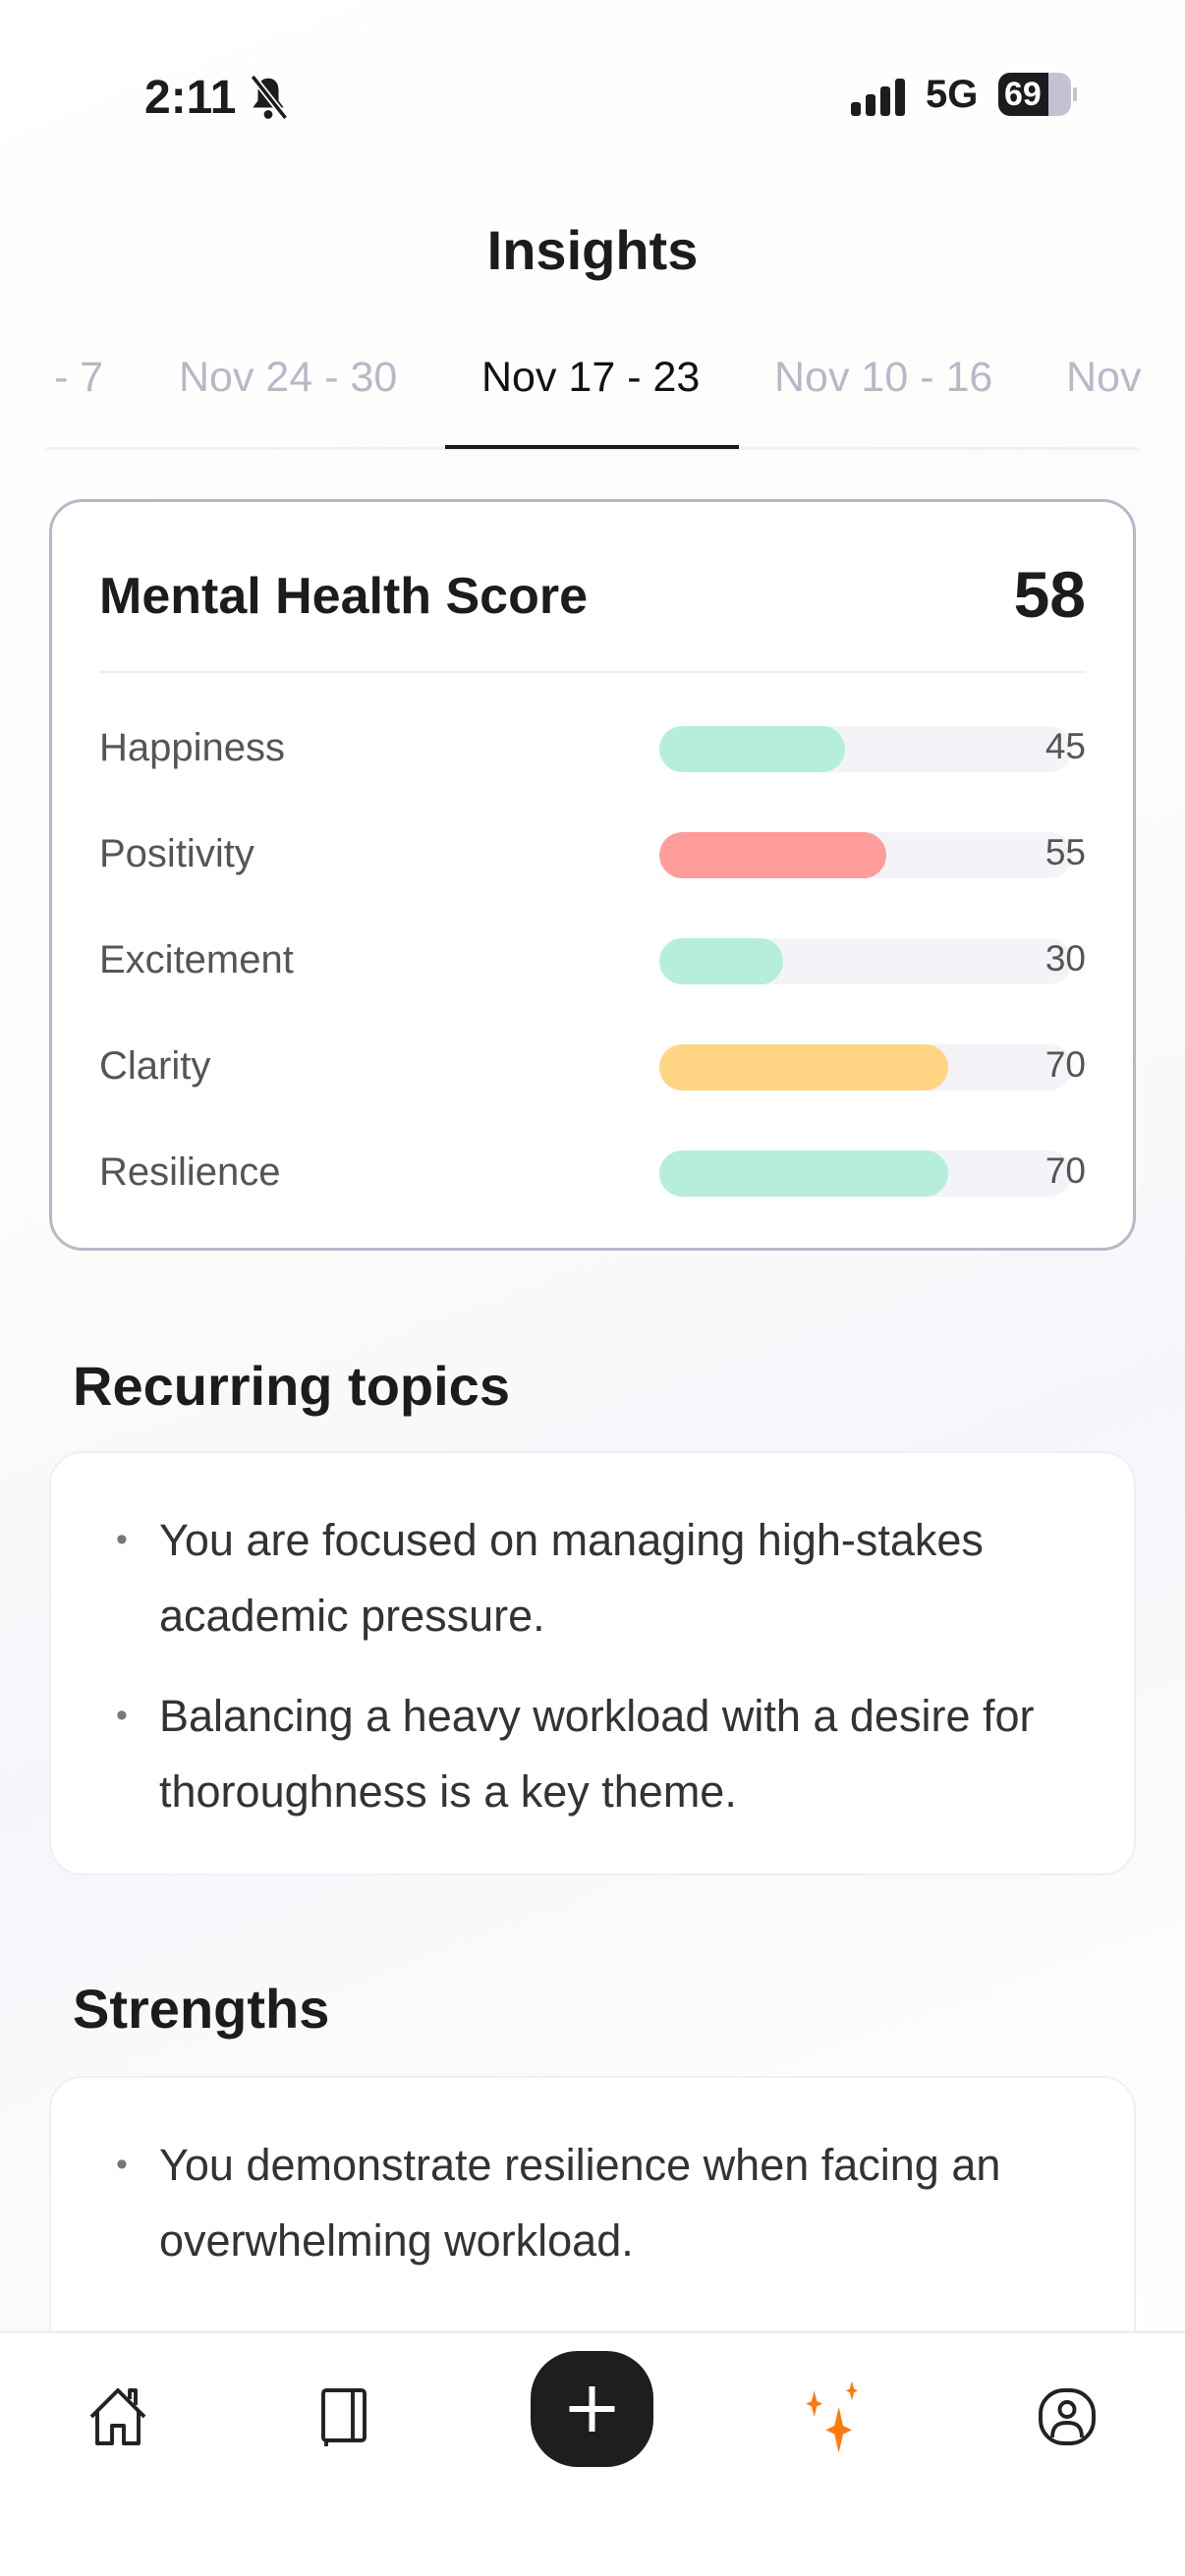 The width and height of the screenshot is (1185, 2576). Describe the element at coordinates (1065, 958) in the screenshot. I see `metric-value: 30` at that location.